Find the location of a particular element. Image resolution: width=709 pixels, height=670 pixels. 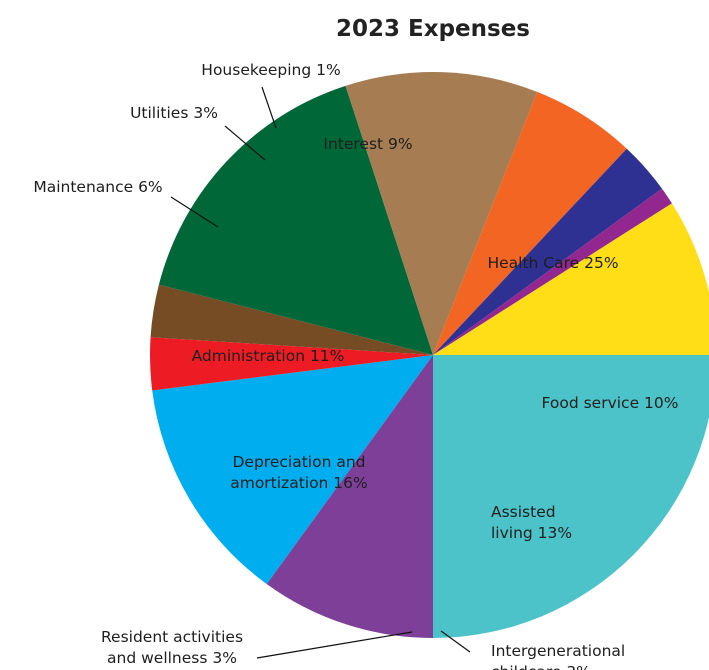

slice-label-line: Health Care 25% is located at coordinates (552, 263).